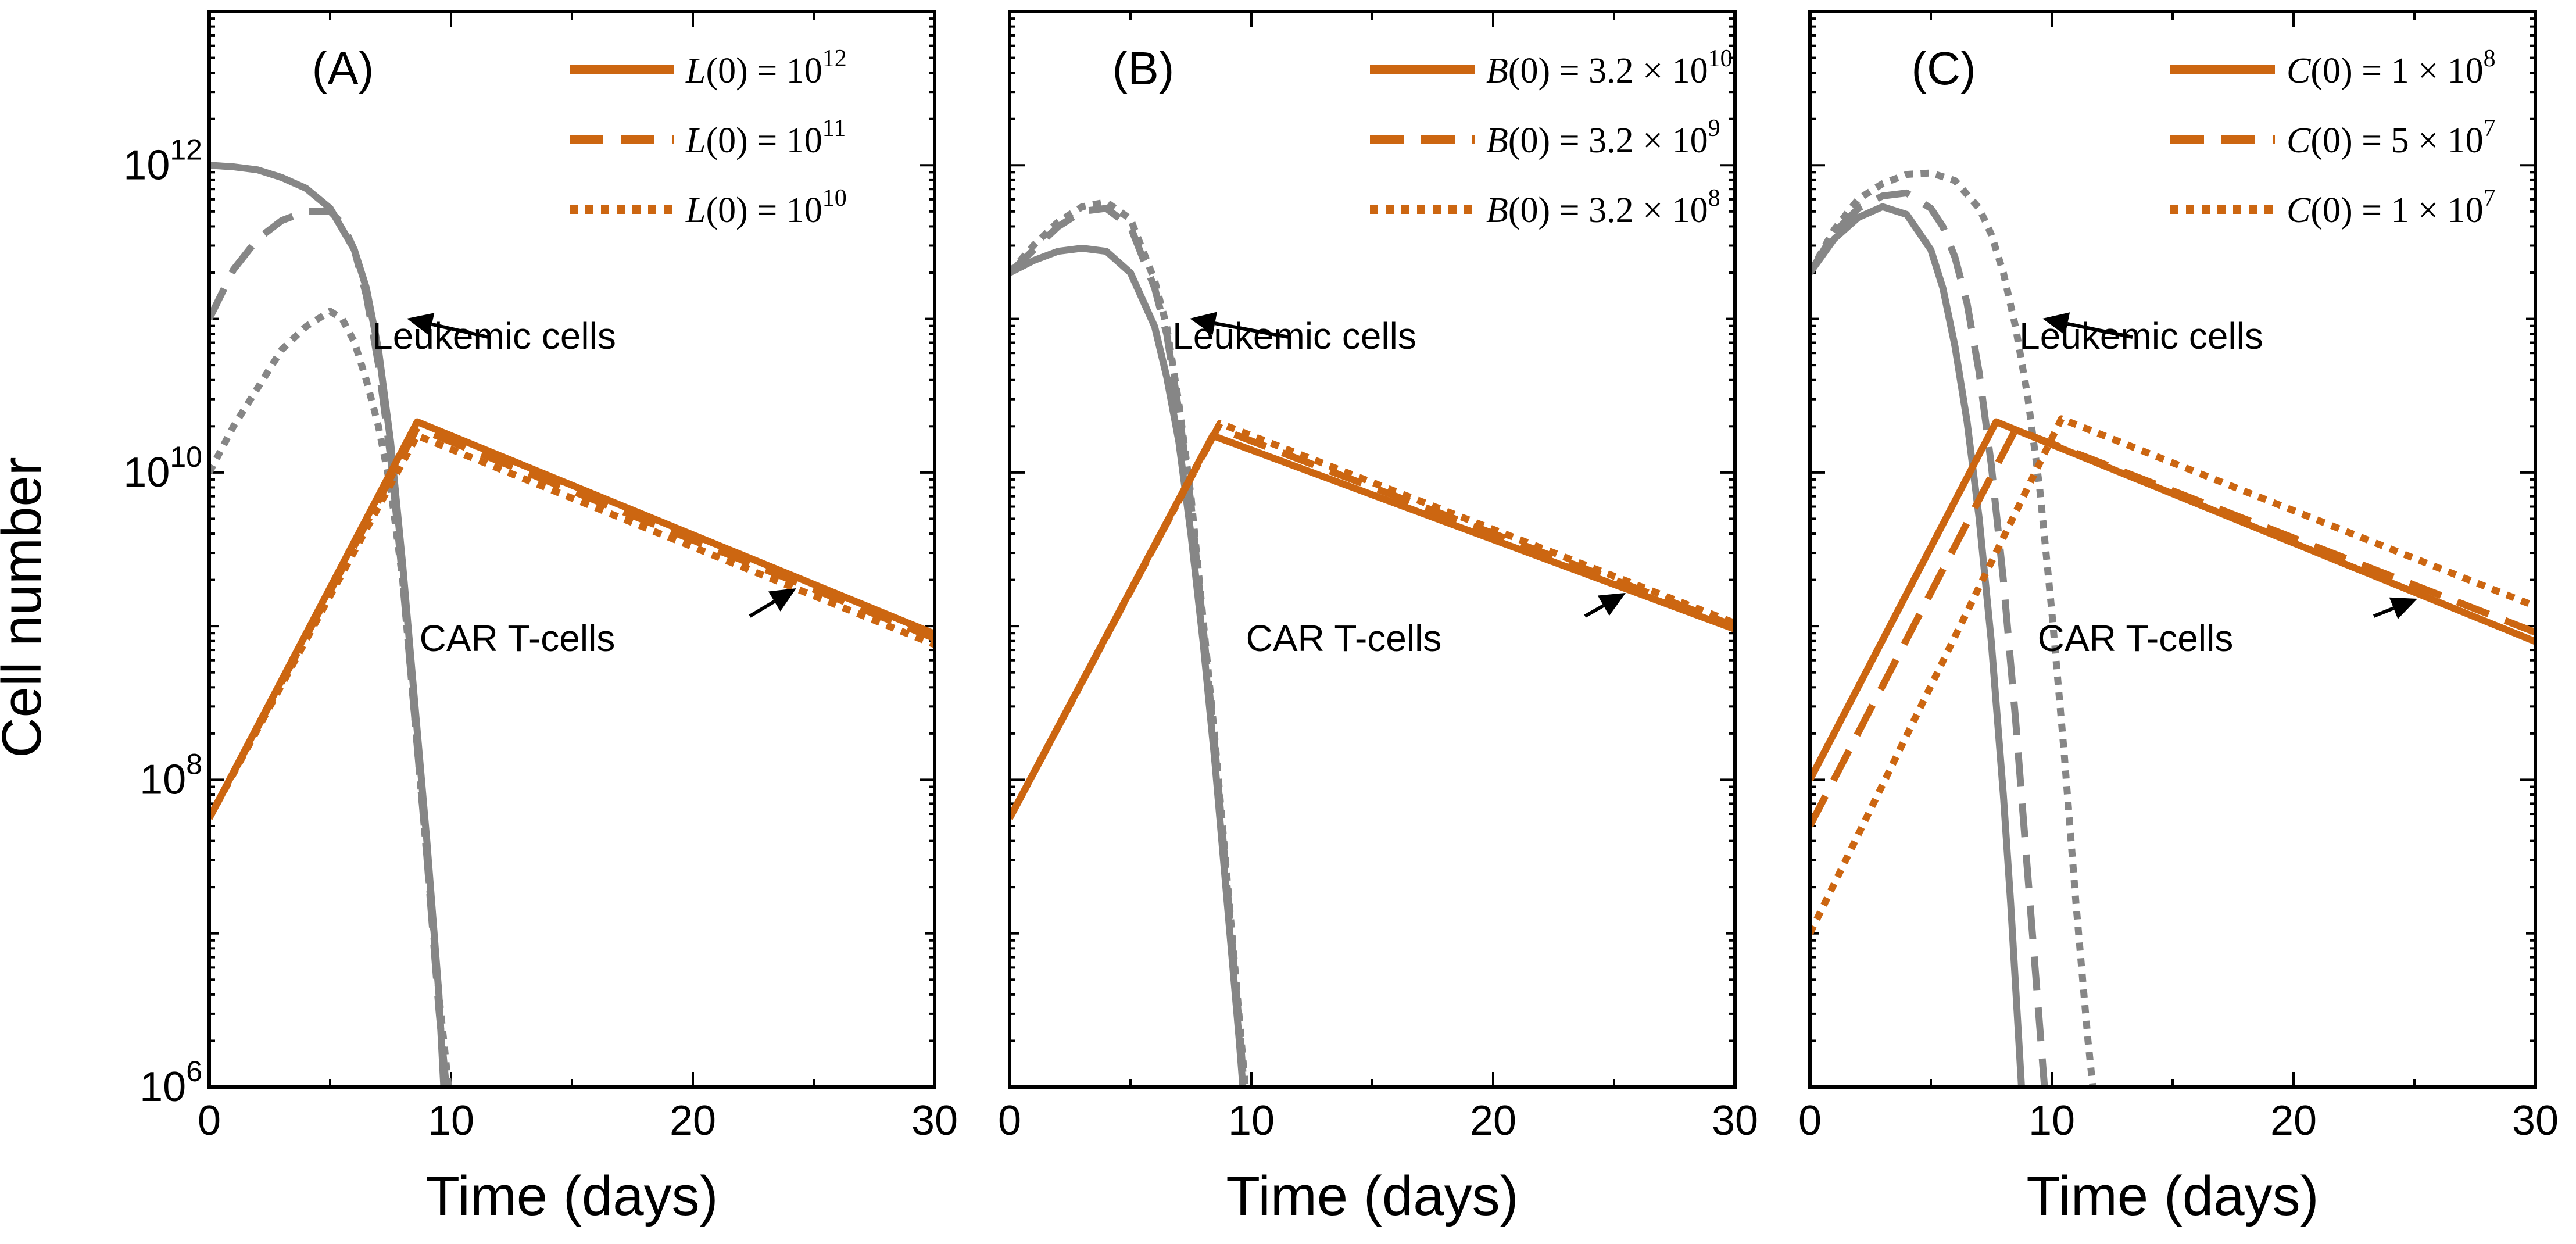 This screenshot has width=2576, height=1244. What do you see at coordinates (2173, 600) in the screenshot?
I see `car-t-cells-solid-line` at bounding box center [2173, 600].